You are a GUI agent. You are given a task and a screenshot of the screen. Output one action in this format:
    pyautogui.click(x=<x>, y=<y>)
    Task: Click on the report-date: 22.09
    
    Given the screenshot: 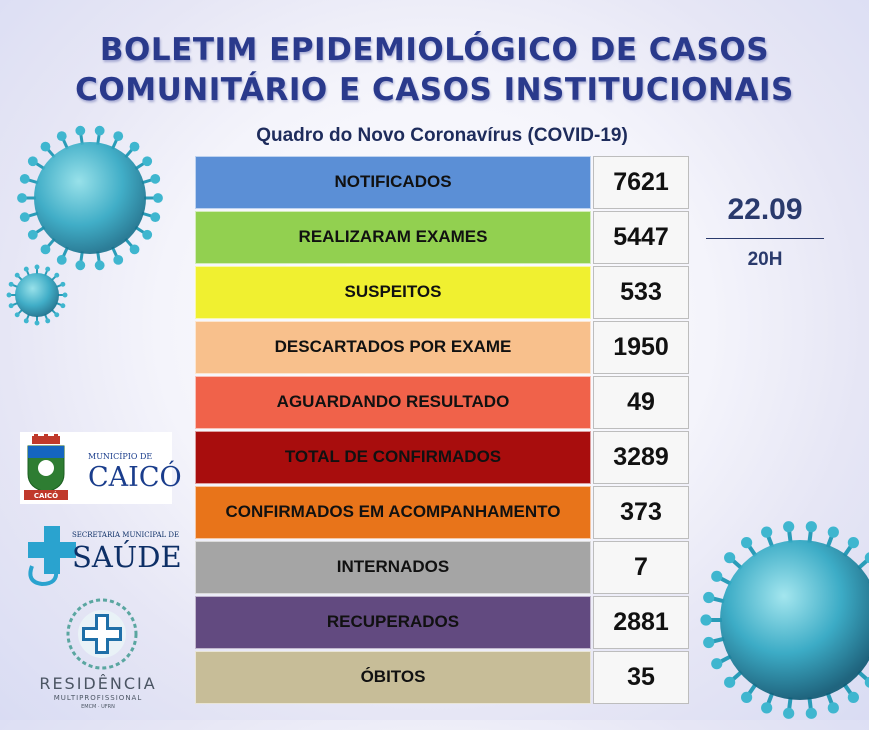 What is the action you would take?
    pyautogui.click(x=765, y=209)
    